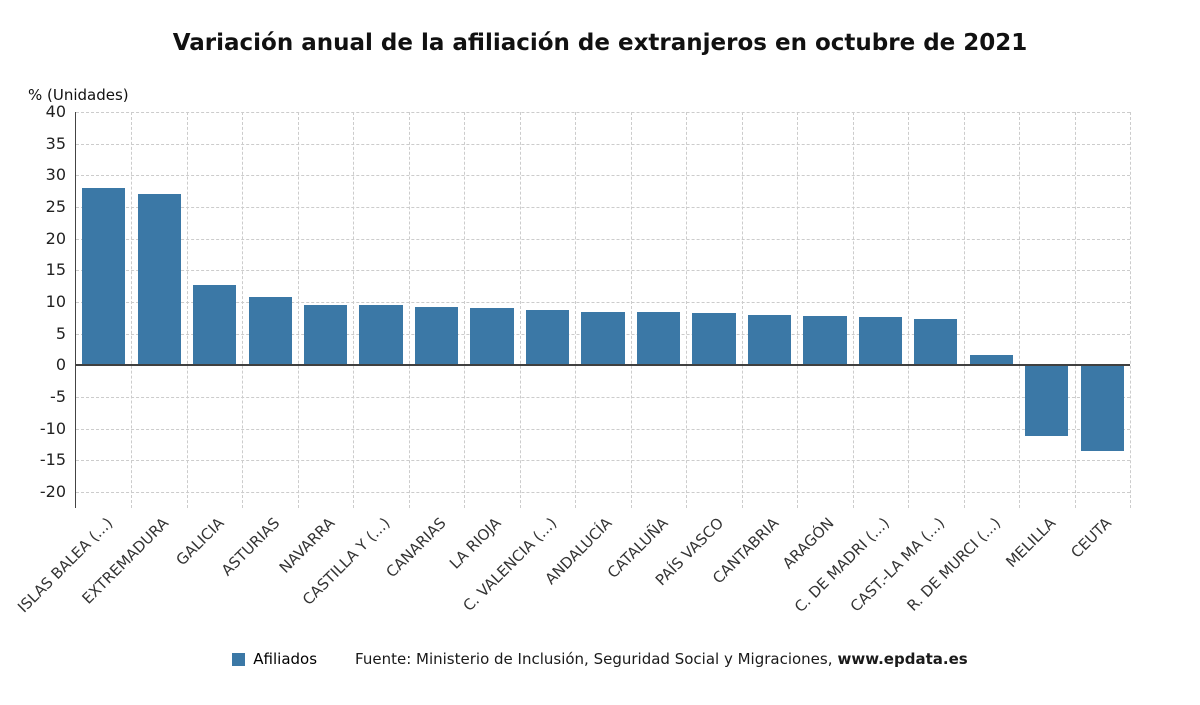 The height and width of the screenshot is (705, 1200). What do you see at coordinates (200, 542) in the screenshot?
I see `x-axis-category-label: GALICIA` at bounding box center [200, 542].